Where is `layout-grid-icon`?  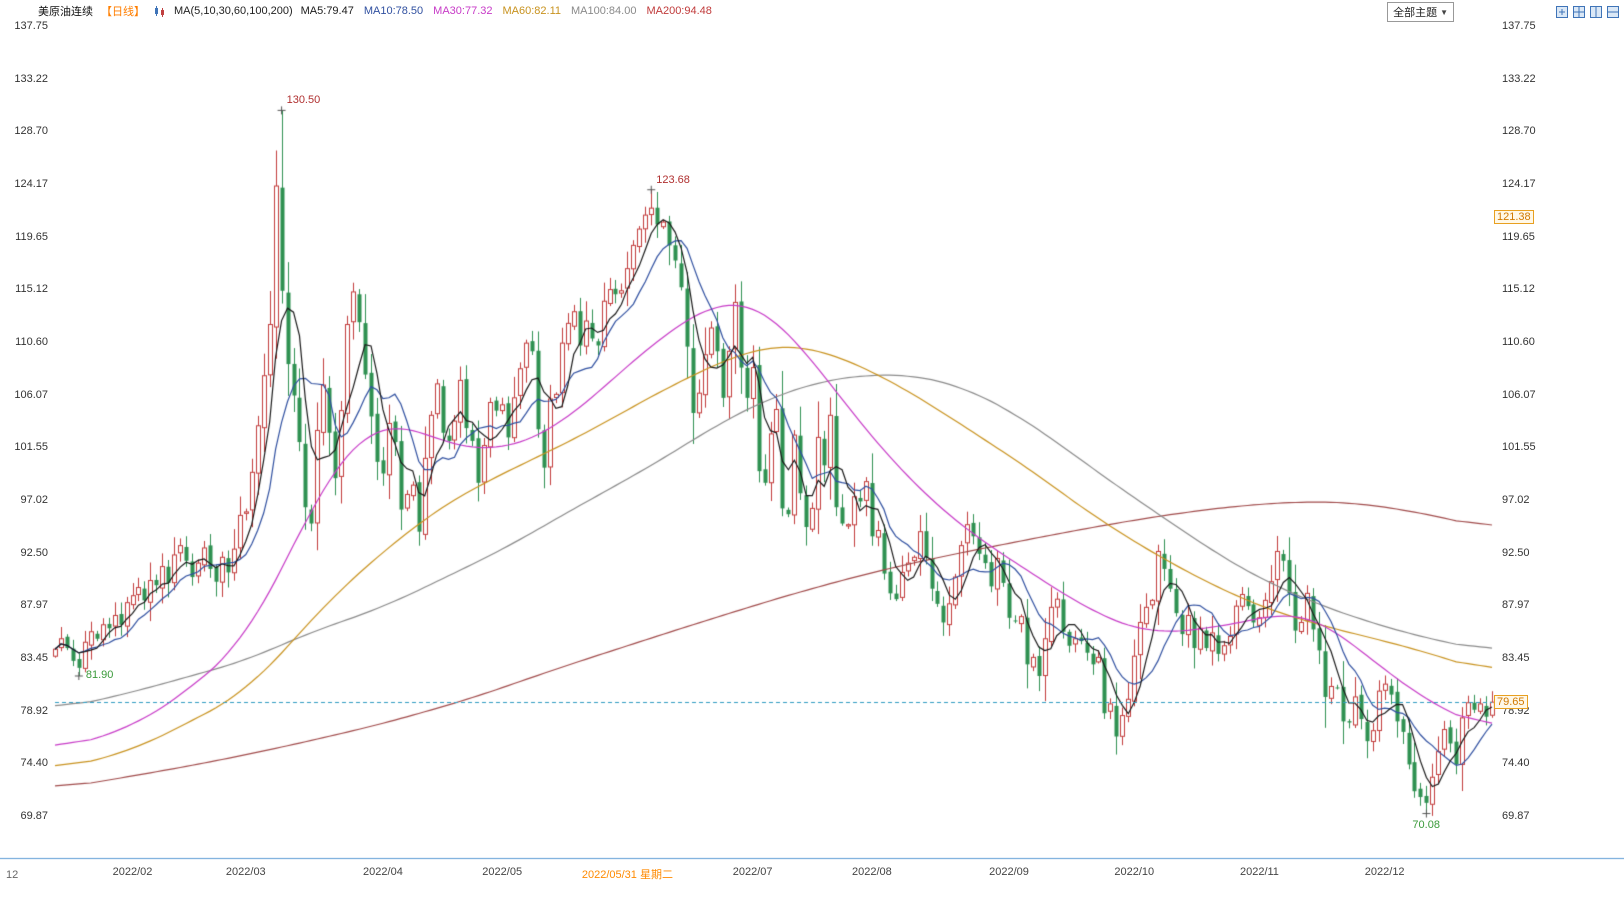 layout-grid-icon is located at coordinates (1579, 12).